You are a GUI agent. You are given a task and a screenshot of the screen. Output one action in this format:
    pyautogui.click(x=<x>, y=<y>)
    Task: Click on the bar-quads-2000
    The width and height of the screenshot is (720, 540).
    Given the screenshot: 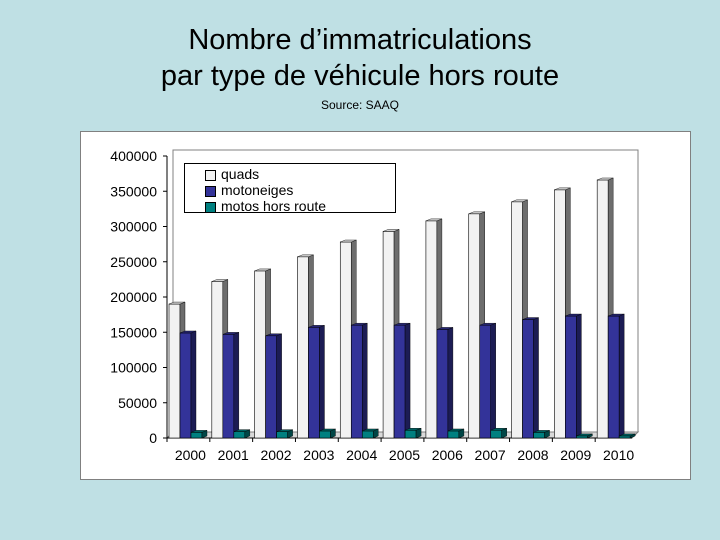 What is the action you would take?
    pyautogui.click(x=174, y=371)
    